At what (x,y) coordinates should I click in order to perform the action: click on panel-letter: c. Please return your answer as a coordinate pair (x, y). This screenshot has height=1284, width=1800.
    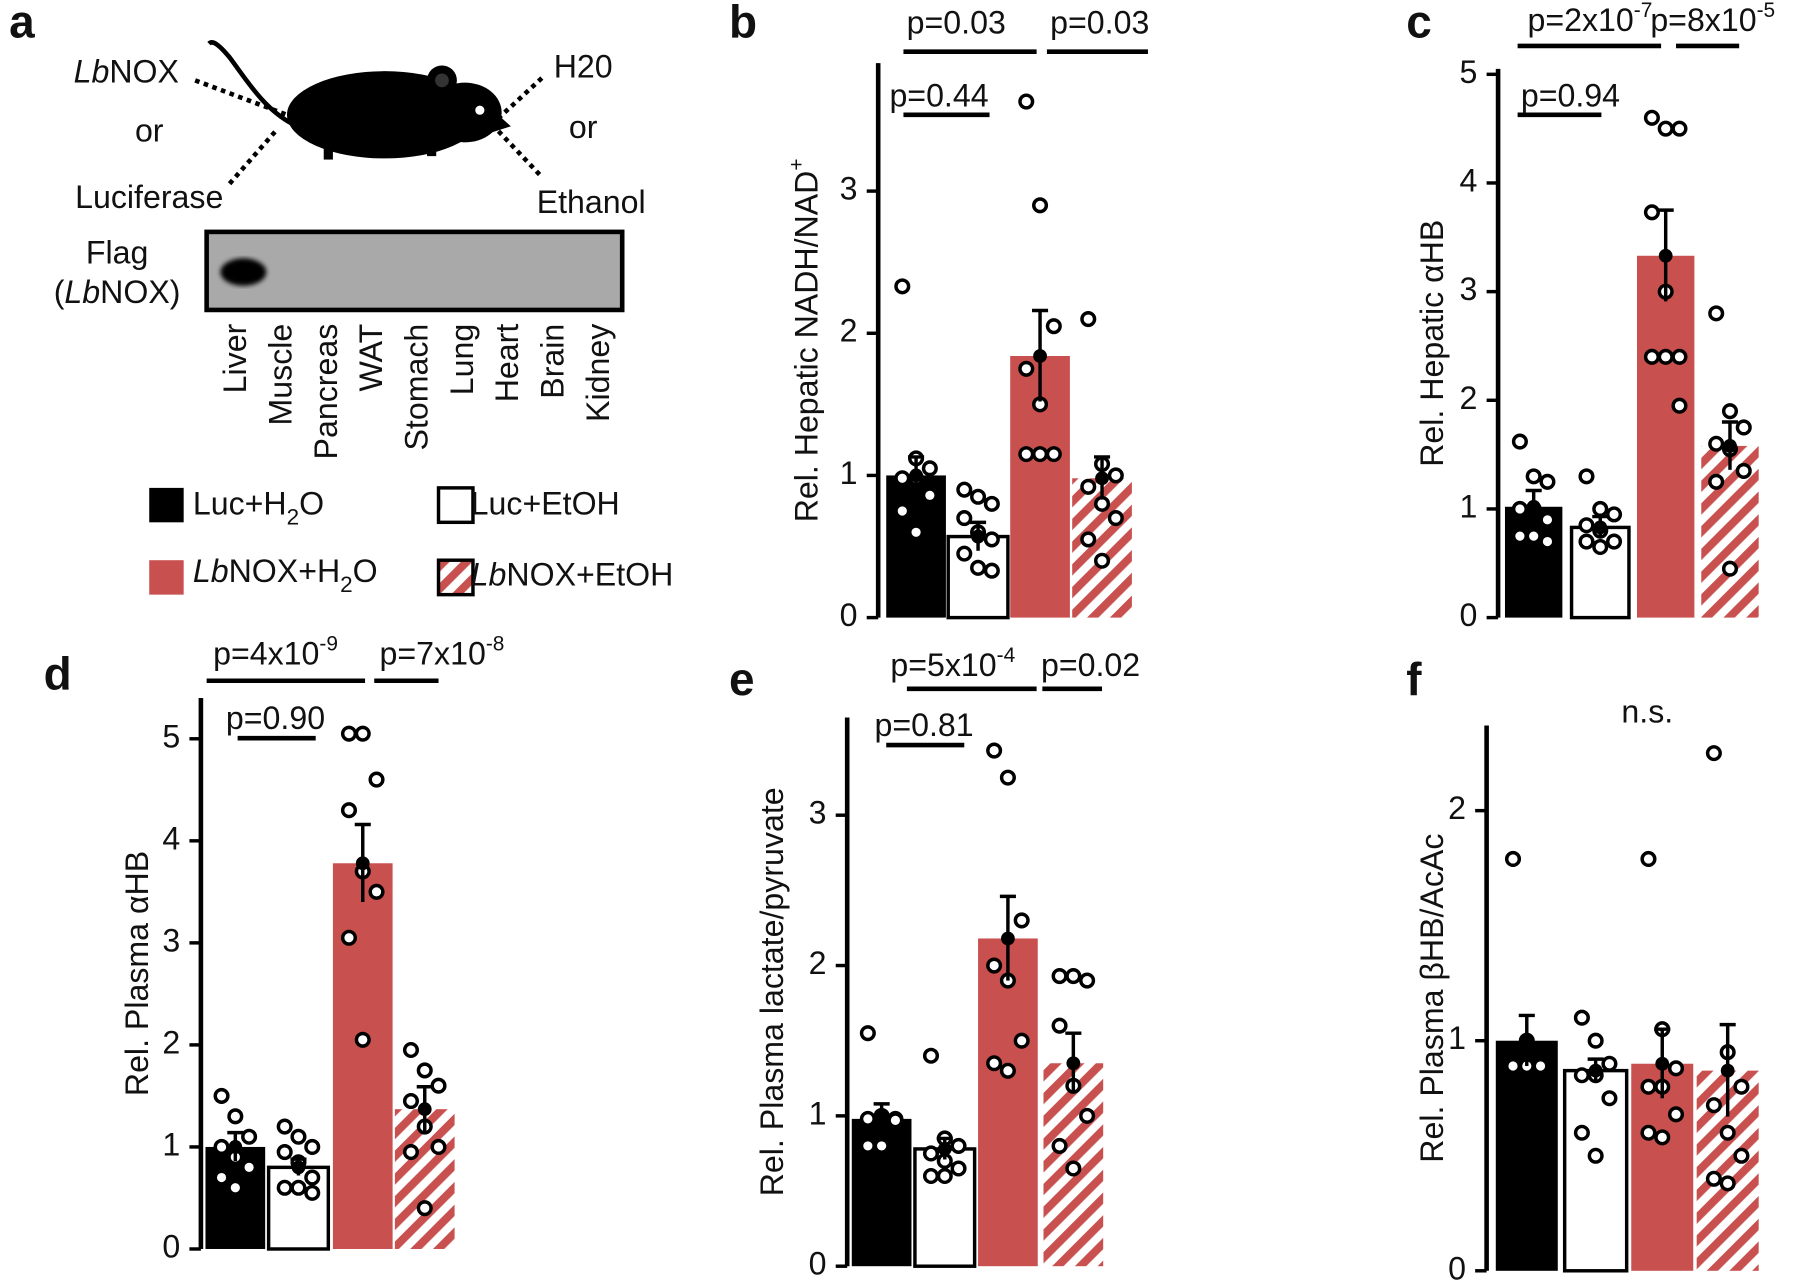
    Looking at the image, I should click on (1419, 23).